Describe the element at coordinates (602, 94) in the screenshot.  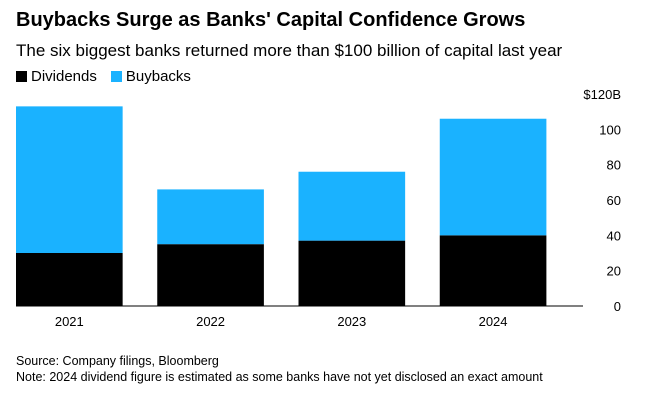
I see `y-tick-label-120: $120B` at that location.